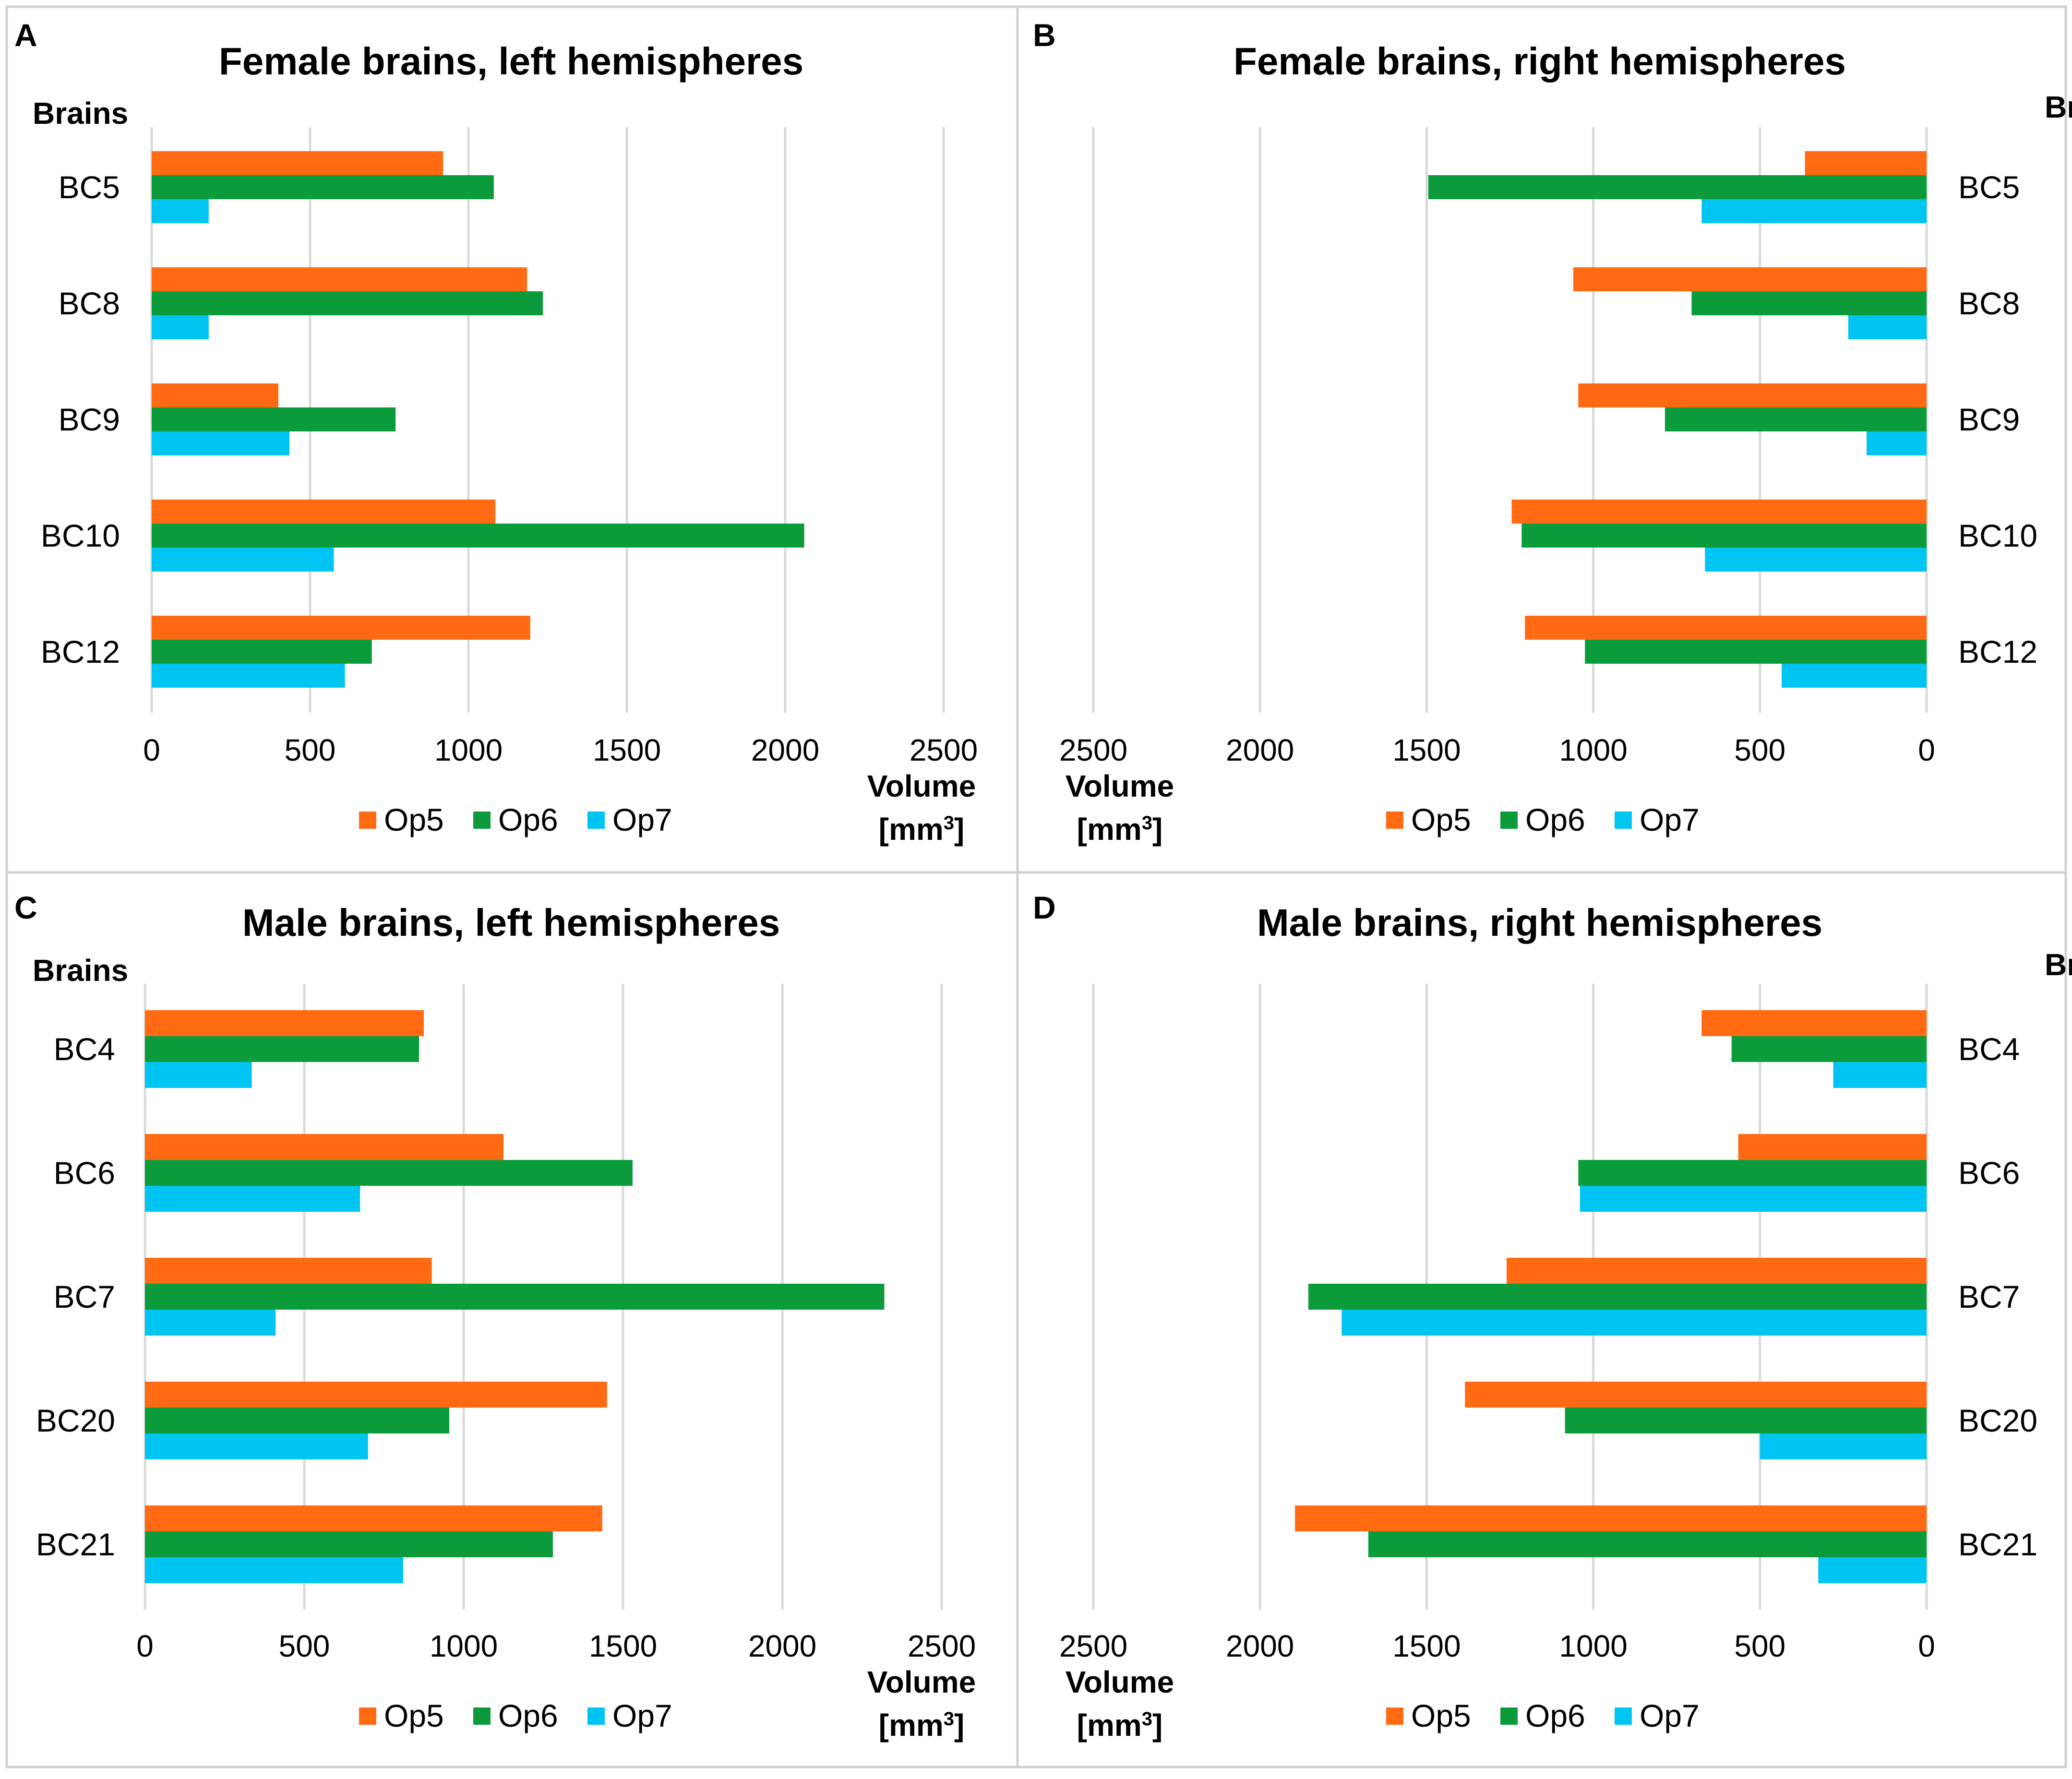  Describe the element at coordinates (1617, 1297) in the screenshot. I see `bar-op6-bc7` at that location.